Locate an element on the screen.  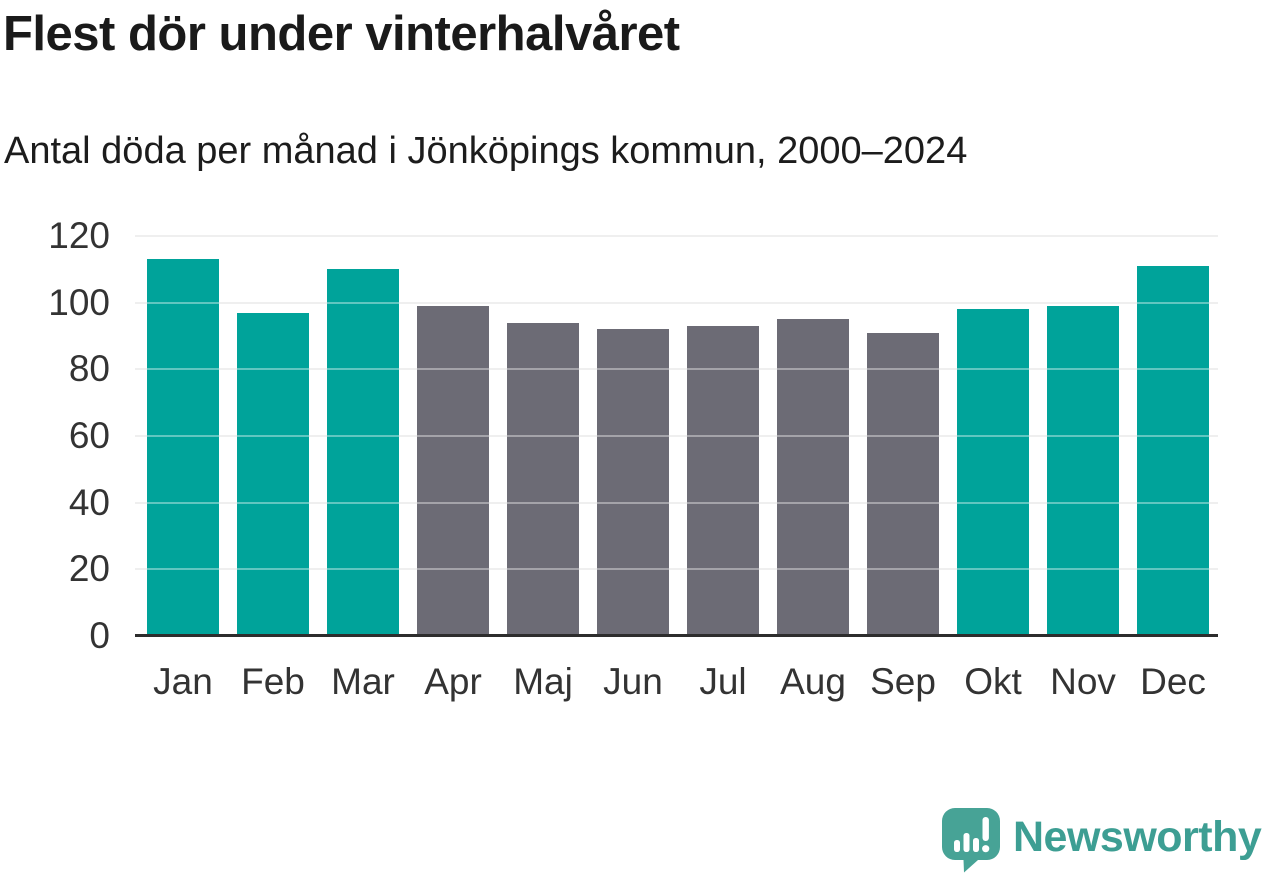
y-axis-tick-label-0: 0 is located at coordinates (99, 635).